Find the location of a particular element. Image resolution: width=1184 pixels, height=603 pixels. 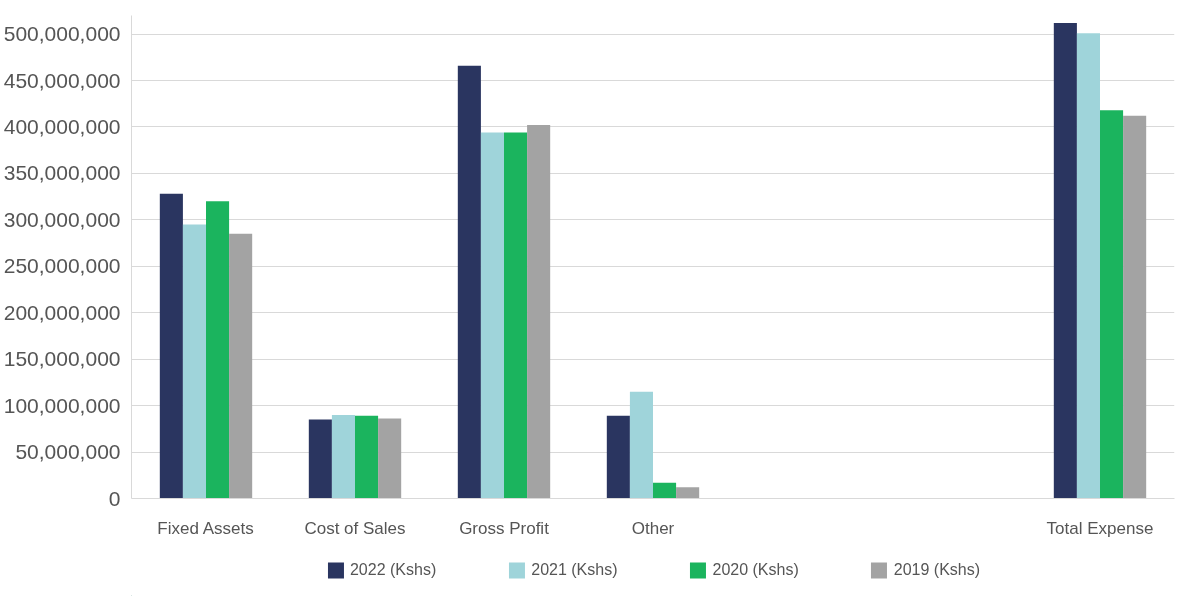

legend-label: 2022 (Kshs) is located at coordinates (393, 570).